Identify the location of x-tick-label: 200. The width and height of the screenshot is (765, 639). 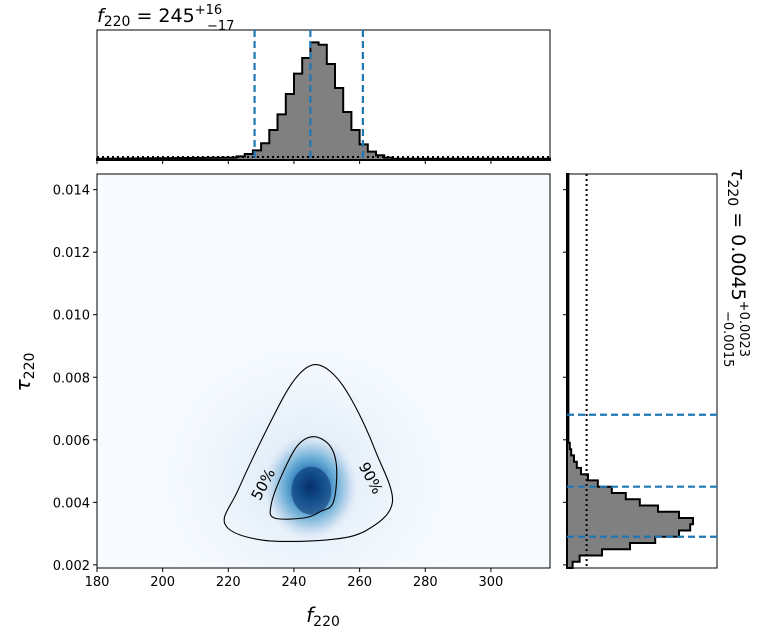
(162, 582).